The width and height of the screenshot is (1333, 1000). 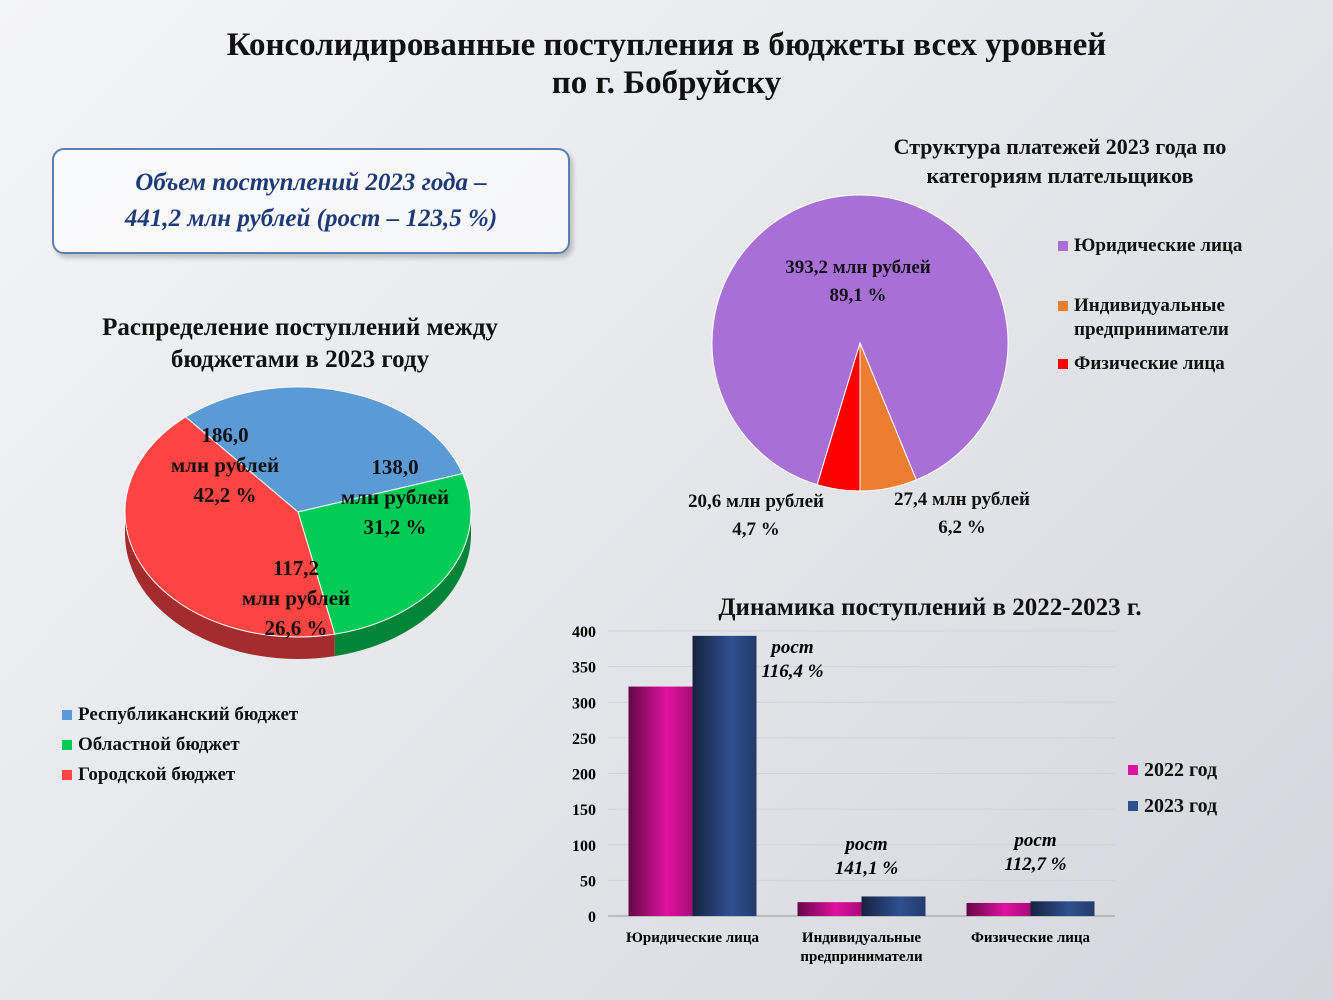 What do you see at coordinates (1150, 364) in the screenshot?
I see `legend-item: Физические лица` at bounding box center [1150, 364].